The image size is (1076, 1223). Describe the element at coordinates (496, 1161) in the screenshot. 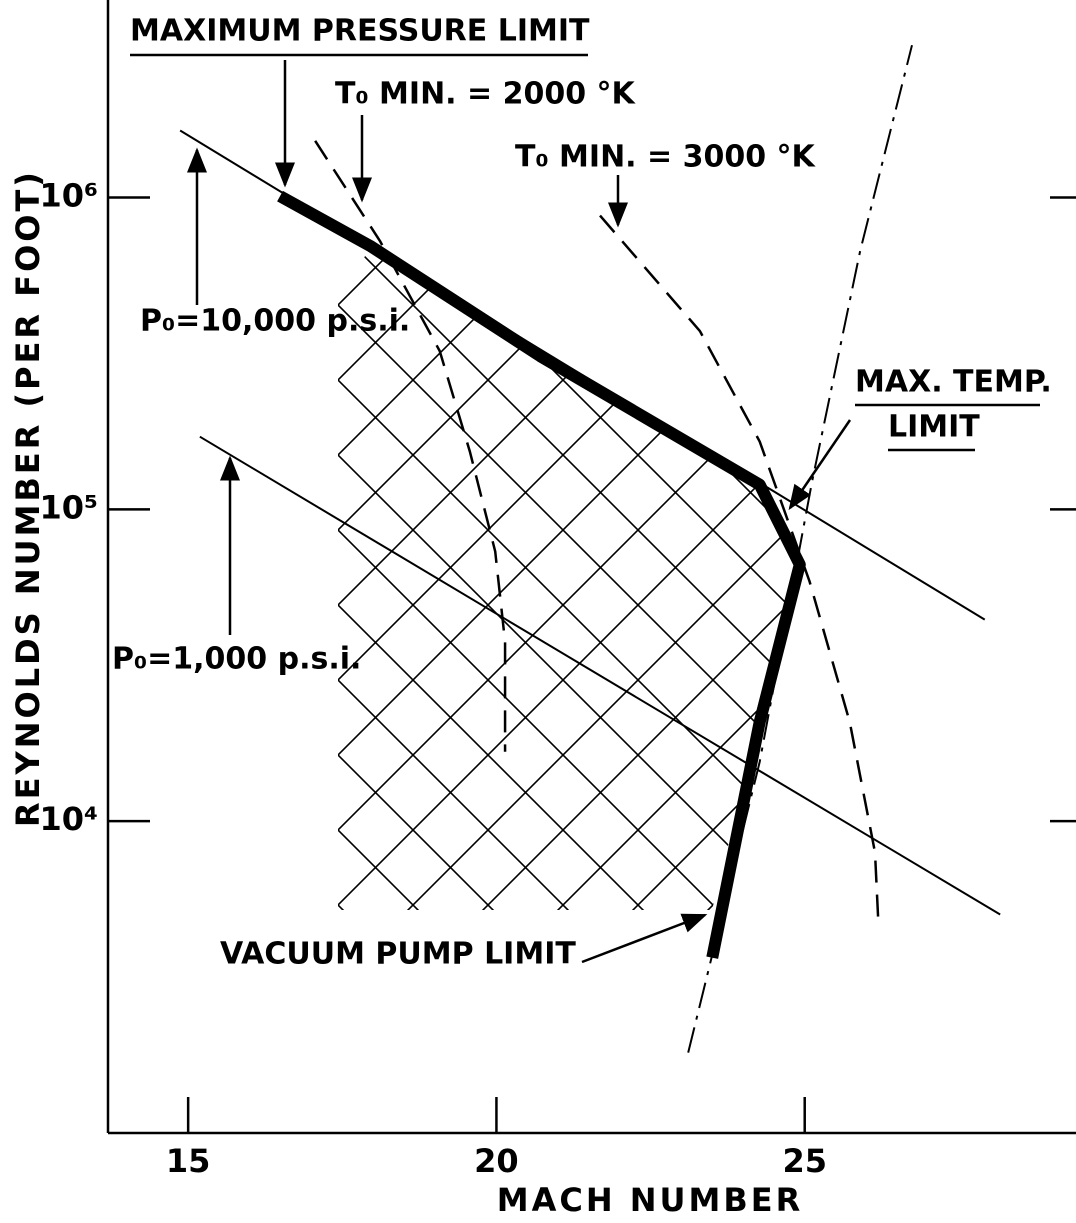

I see `x-tick-label: 20` at that location.